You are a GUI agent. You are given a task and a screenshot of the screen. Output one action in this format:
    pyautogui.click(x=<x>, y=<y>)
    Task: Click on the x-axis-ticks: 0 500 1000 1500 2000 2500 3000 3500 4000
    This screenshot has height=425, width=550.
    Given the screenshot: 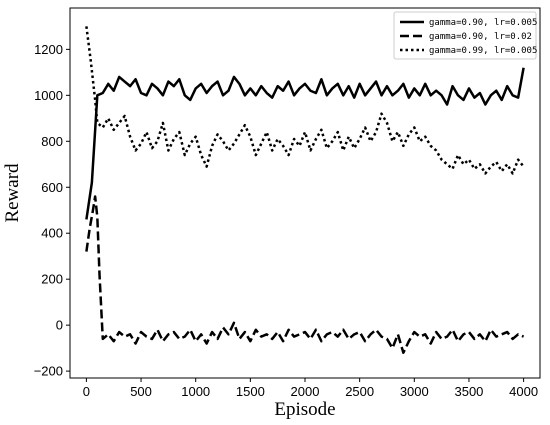 What is the action you would take?
    pyautogui.click(x=310, y=388)
    